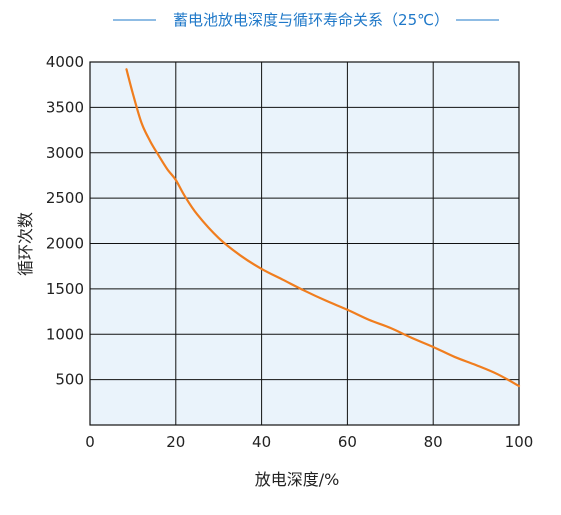 This screenshot has width=561, height=515. What do you see at coordinates (433, 442) in the screenshot?
I see `x-tick-label: 80` at bounding box center [433, 442].